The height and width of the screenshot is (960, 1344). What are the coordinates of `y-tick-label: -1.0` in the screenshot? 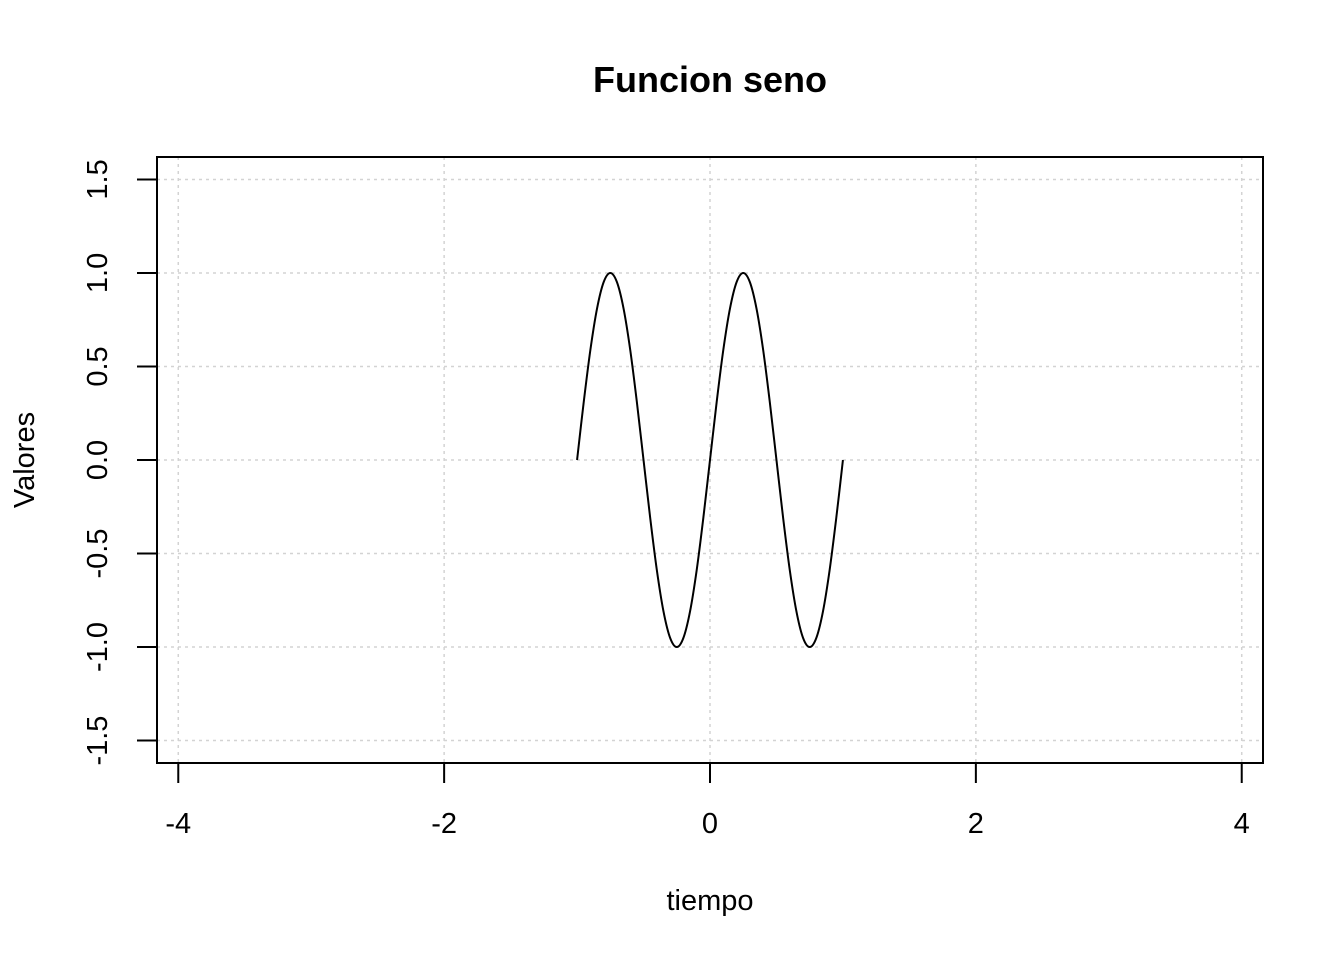 It's located at (98, 647).